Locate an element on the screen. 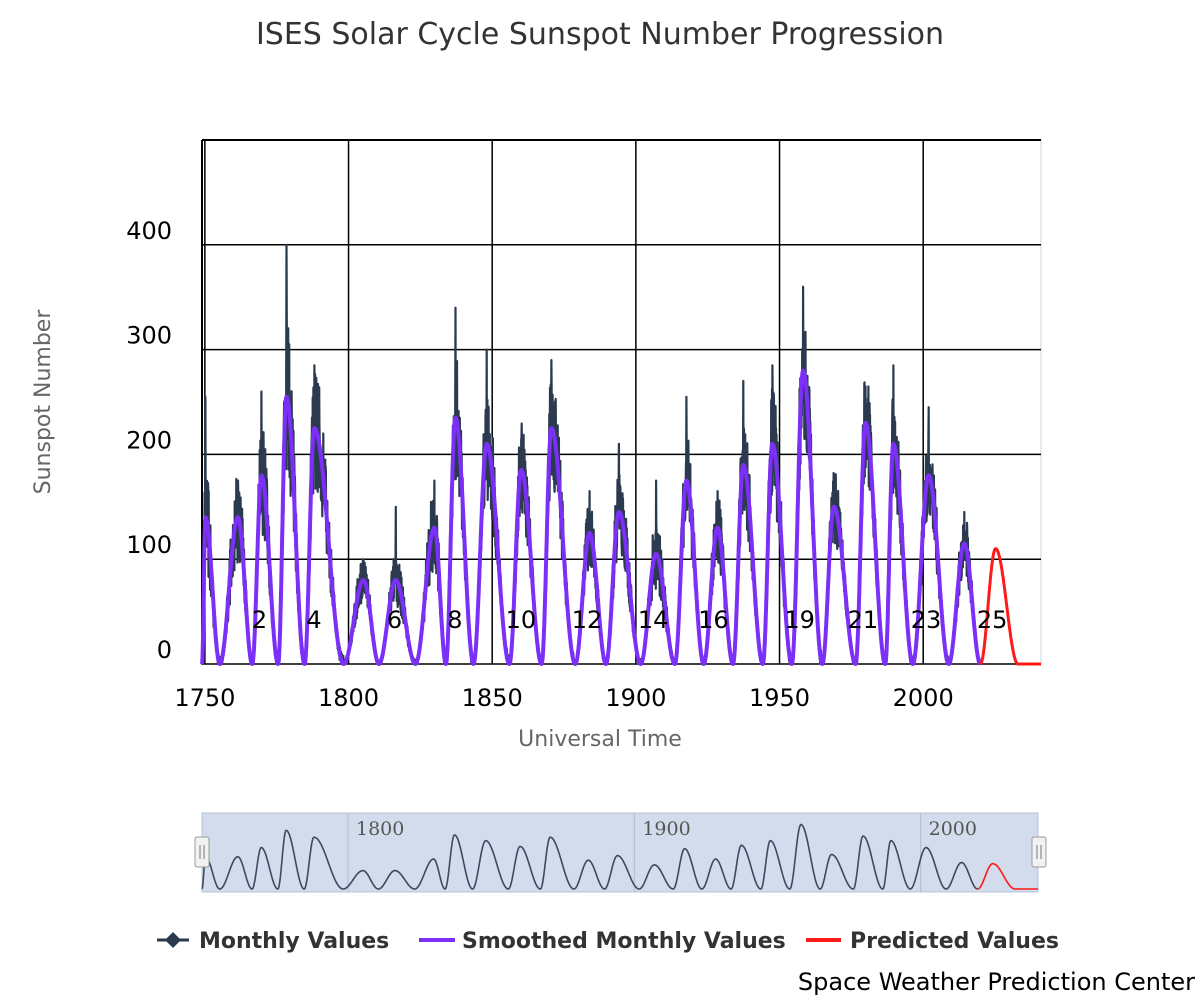 The height and width of the screenshot is (1000, 1200). x-axis-ticks: 1750 1800 1850 1900 1950 2000 is located at coordinates (563, 698).